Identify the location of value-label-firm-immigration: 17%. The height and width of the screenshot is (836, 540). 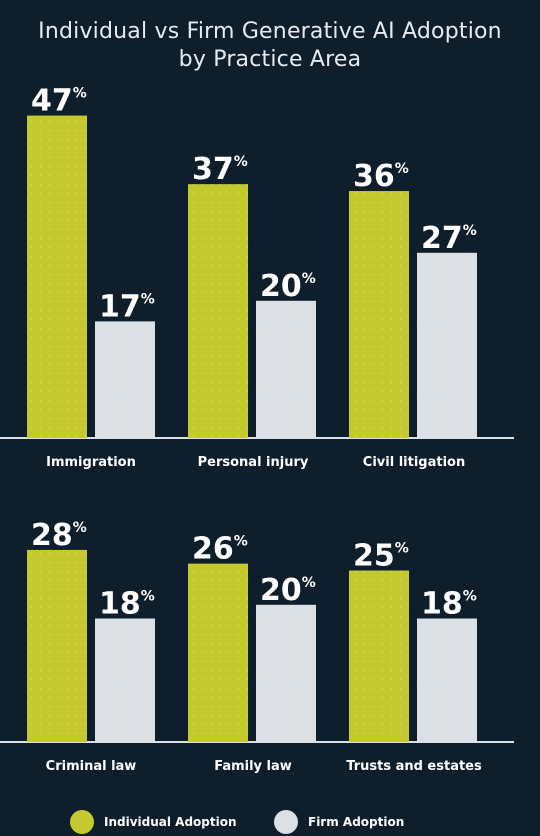
(127, 306).